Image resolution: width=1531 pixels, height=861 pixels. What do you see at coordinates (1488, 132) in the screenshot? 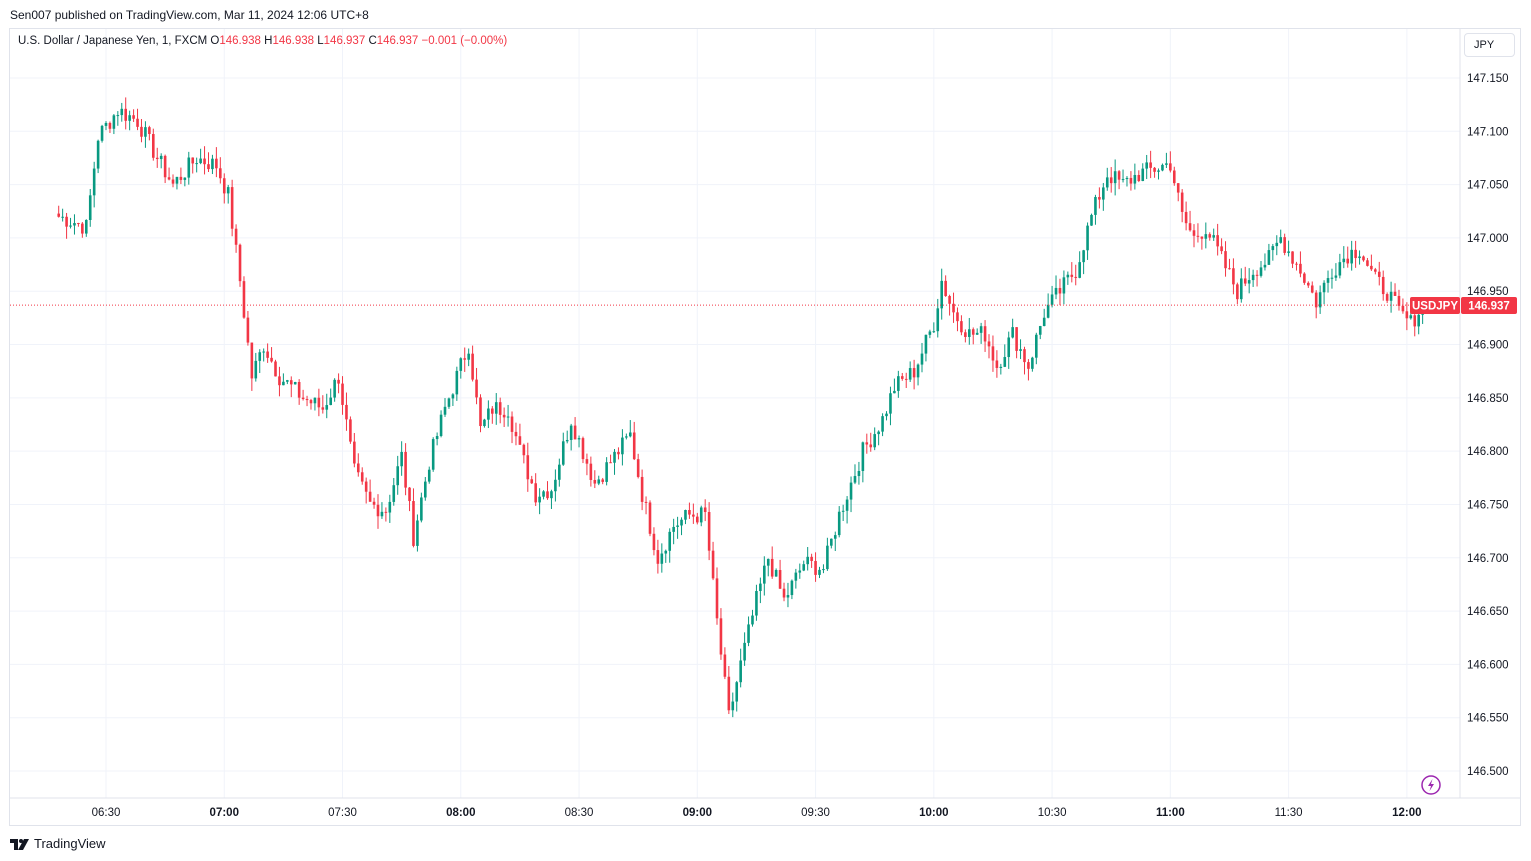
I see `y-tick-label: 147.100` at bounding box center [1488, 132].